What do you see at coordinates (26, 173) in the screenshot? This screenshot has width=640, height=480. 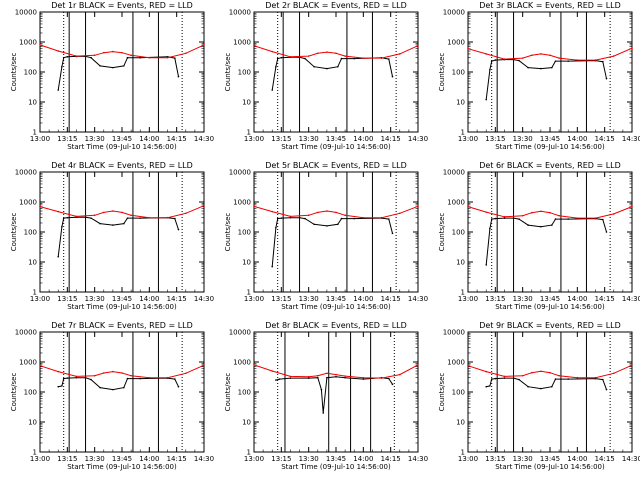 I see `y-tick-label: 10000` at bounding box center [26, 173].